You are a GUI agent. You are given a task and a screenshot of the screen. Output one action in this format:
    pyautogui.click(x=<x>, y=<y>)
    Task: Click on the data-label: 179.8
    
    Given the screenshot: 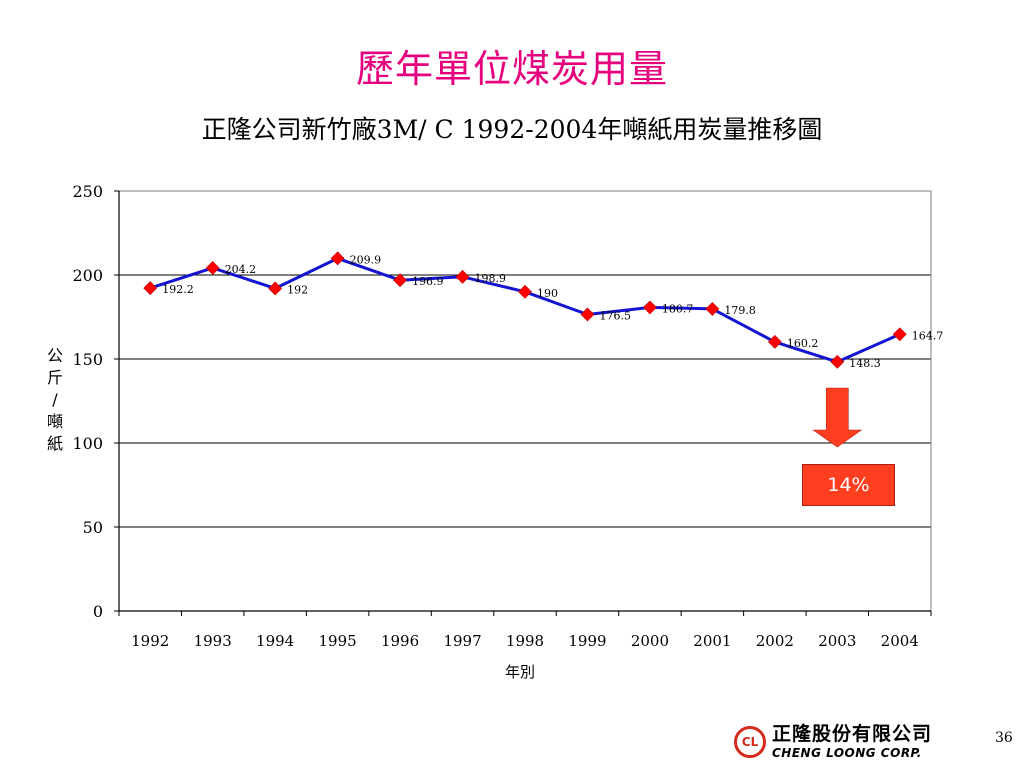 What is the action you would take?
    pyautogui.click(x=740, y=310)
    